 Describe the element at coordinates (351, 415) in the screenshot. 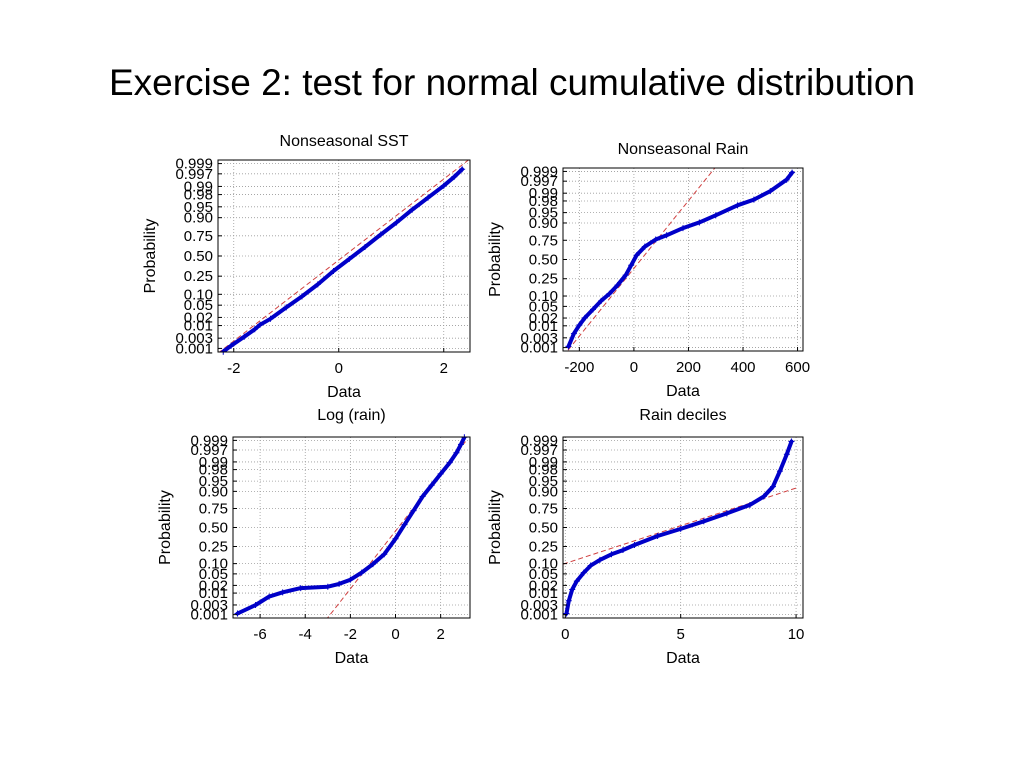

I see `chart-title: Log (rain)` at that location.